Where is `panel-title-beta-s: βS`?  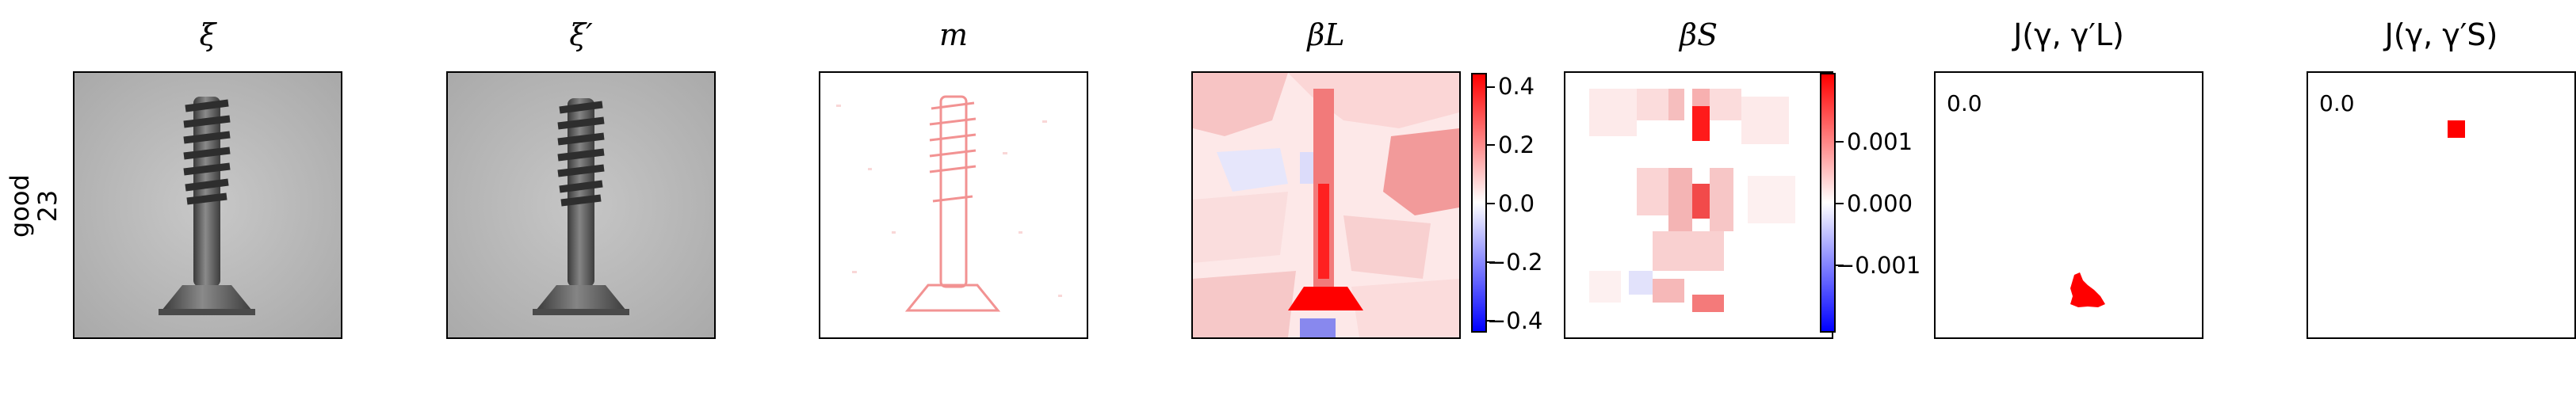
panel-title-beta-s: βS is located at coordinates (1698, 34).